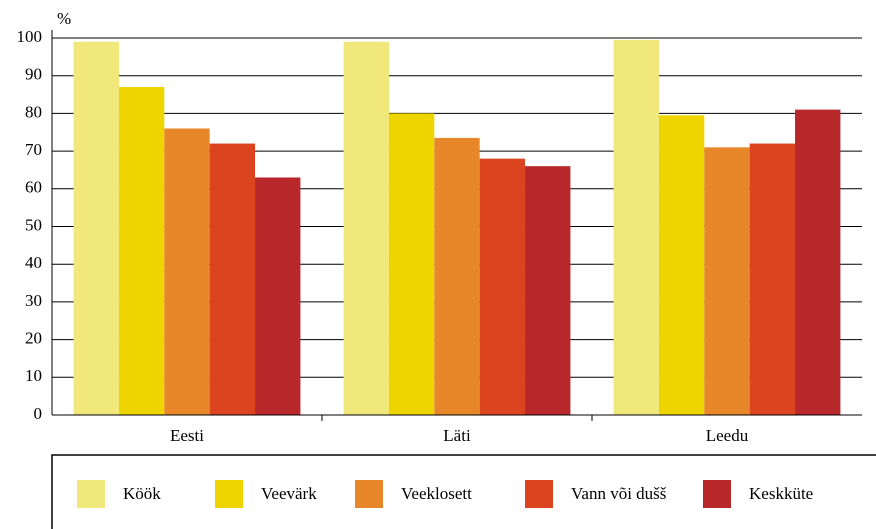 Image resolution: width=876 pixels, height=529 pixels. Describe the element at coordinates (289, 493) in the screenshot. I see `legend-label: Veevärk` at that location.